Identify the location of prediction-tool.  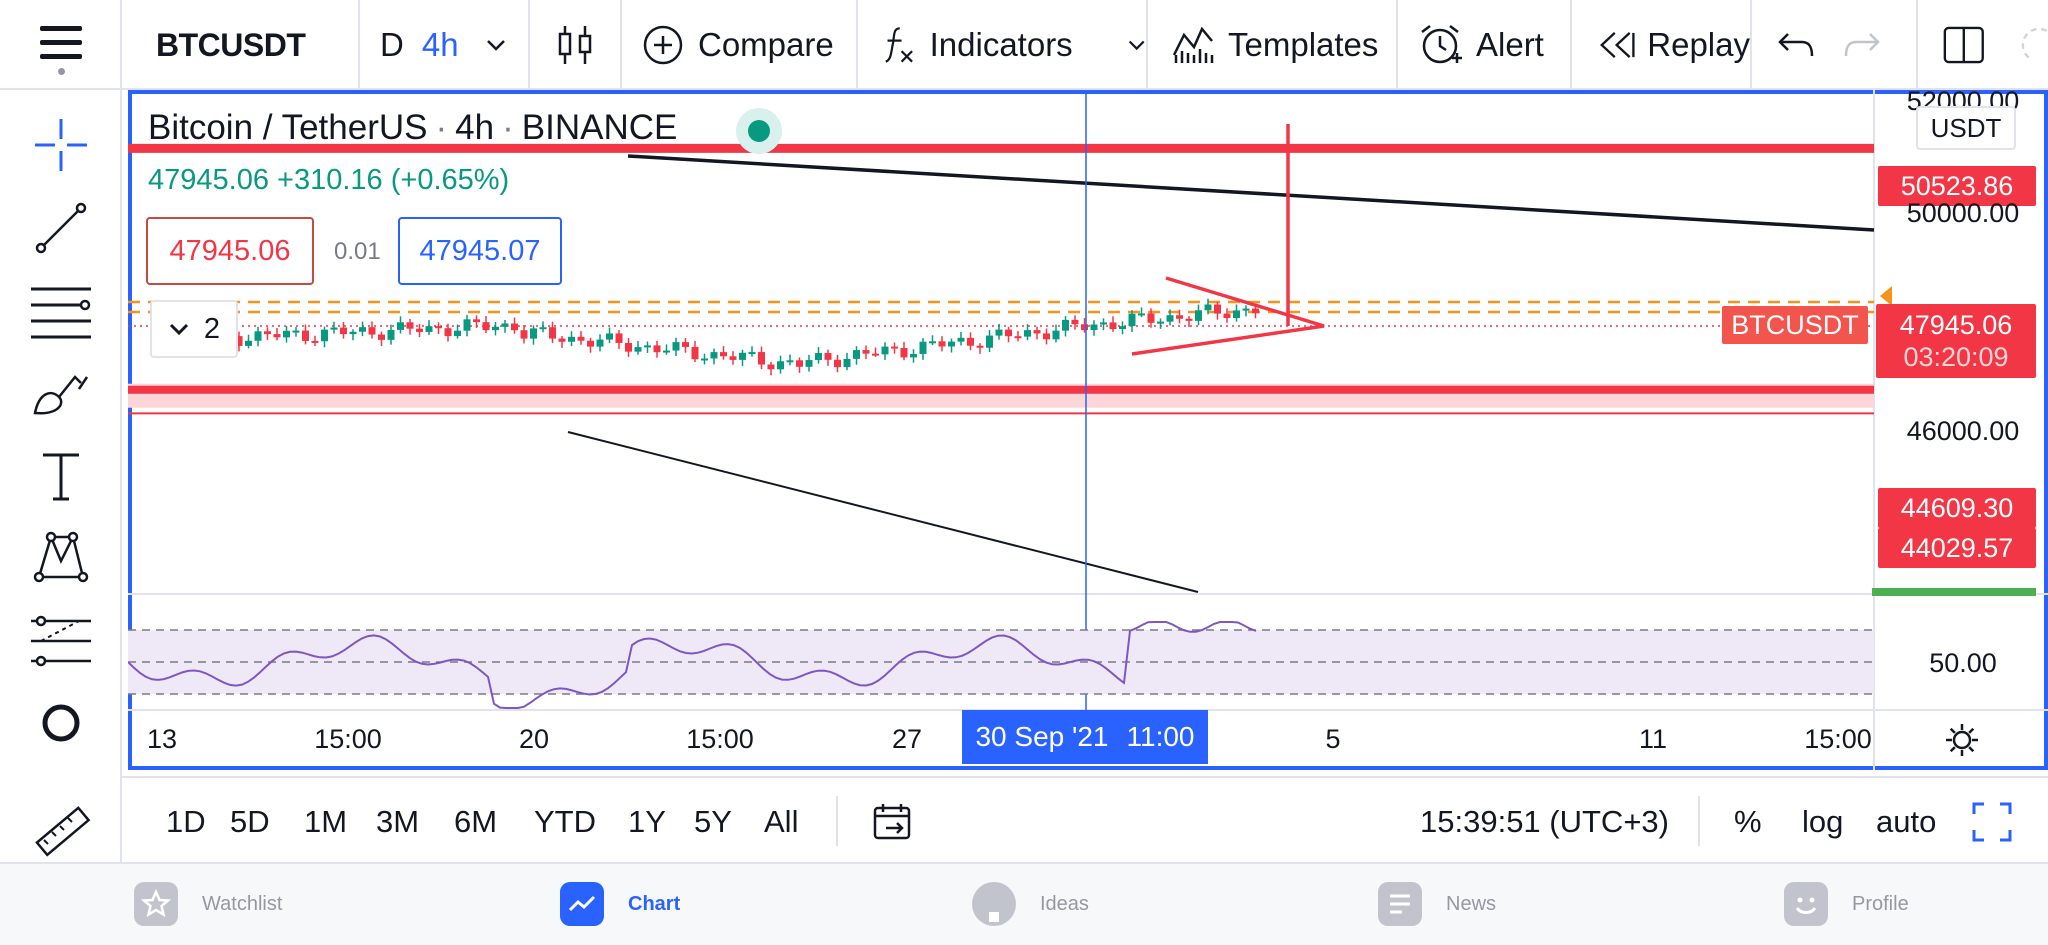
(61, 641).